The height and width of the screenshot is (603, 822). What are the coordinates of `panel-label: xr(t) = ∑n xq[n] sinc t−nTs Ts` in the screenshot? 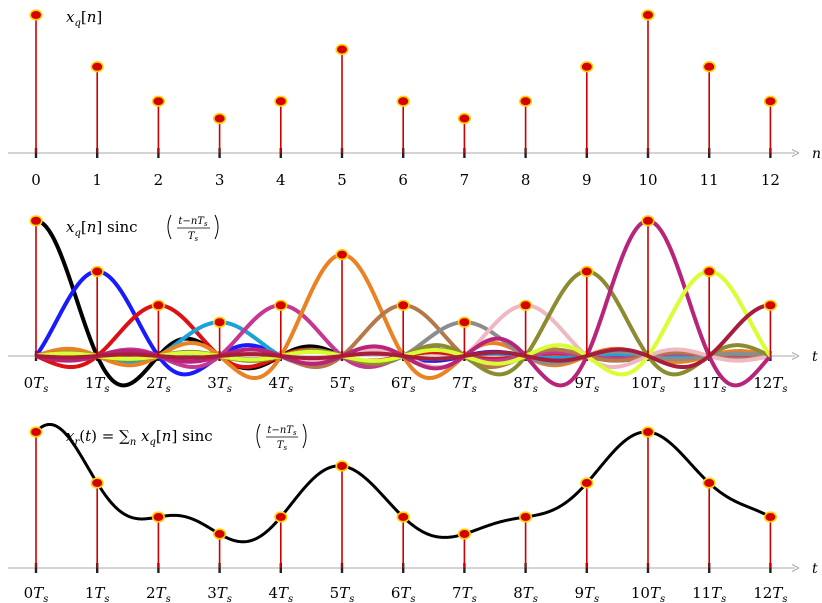 It's located at (186, 437).